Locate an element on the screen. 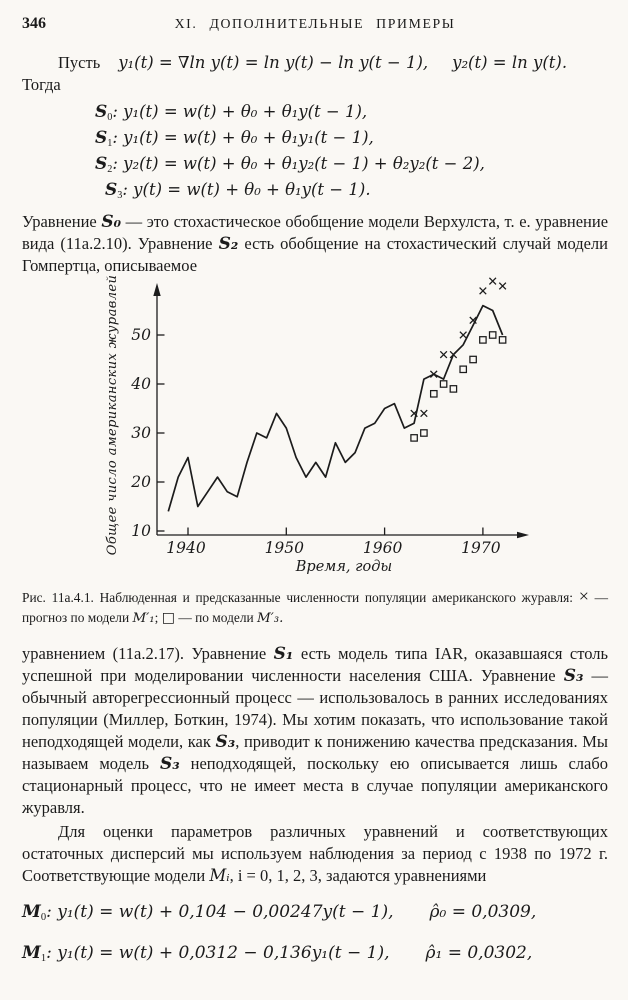  axes is located at coordinates (337, 415).